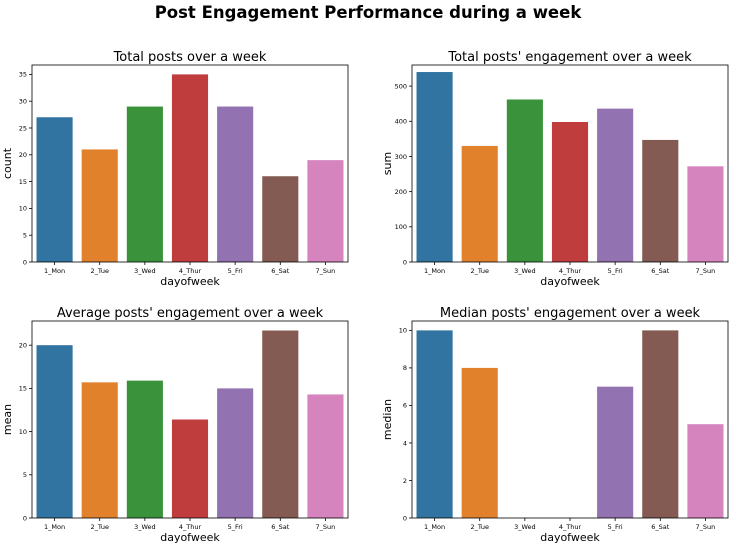 The image size is (733, 547). What do you see at coordinates (405, 368) in the screenshot?
I see `y-tick-label: 8` at bounding box center [405, 368].